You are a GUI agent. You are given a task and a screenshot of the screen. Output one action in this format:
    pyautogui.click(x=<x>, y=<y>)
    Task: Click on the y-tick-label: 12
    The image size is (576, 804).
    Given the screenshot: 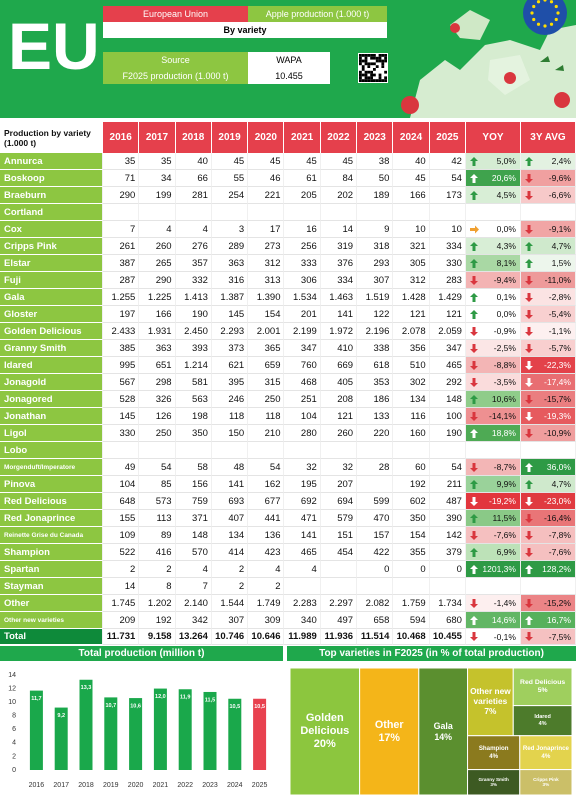 What is the action you would take?
    pyautogui.click(x=12, y=688)
    